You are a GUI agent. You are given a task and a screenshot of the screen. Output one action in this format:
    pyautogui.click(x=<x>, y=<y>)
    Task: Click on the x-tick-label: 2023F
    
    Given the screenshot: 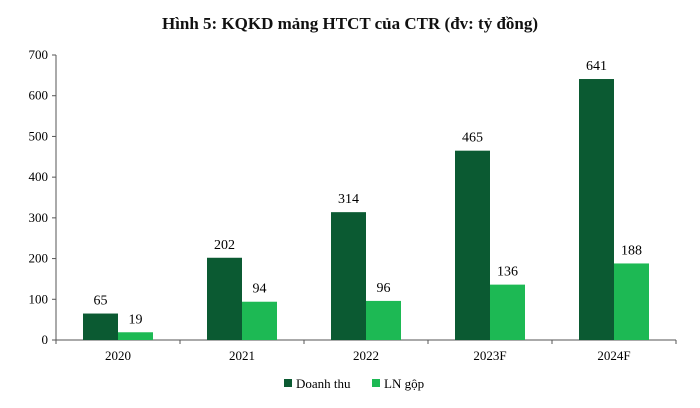 What is the action you would take?
    pyautogui.click(x=489, y=355)
    